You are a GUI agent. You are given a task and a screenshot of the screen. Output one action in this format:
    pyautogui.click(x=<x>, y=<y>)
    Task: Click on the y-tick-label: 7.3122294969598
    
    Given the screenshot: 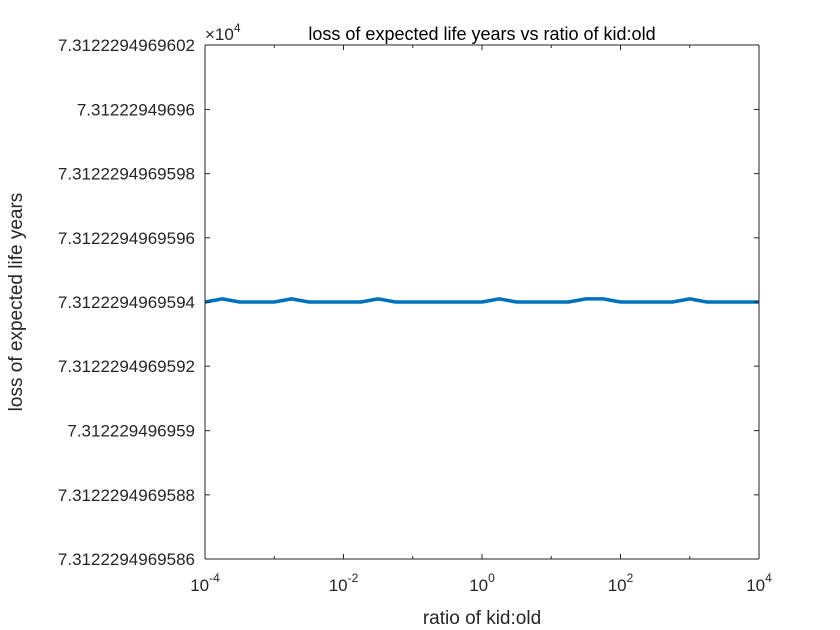 What is the action you would take?
    pyautogui.click(x=126, y=174)
    